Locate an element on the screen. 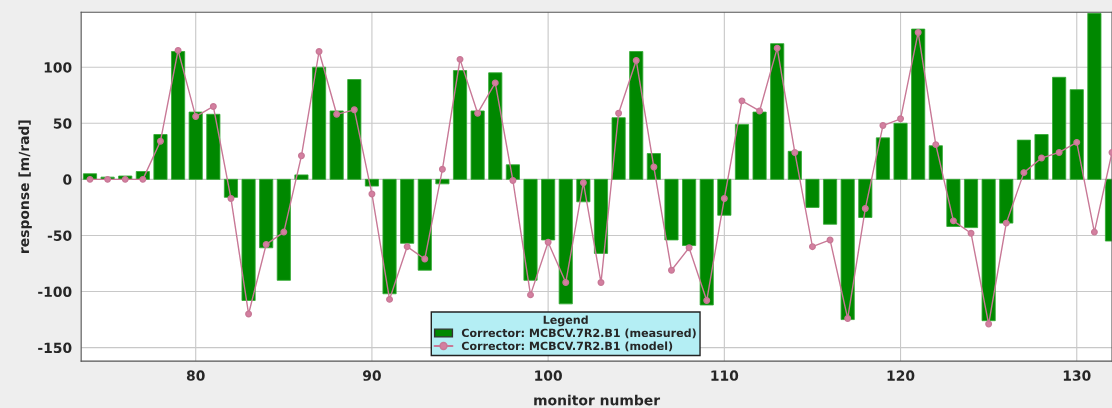 Image resolution: width=1112 pixels, height=408 pixels. legend-label: Corrector: MCBCV.7R2.B1 (model) is located at coordinates (567, 346).